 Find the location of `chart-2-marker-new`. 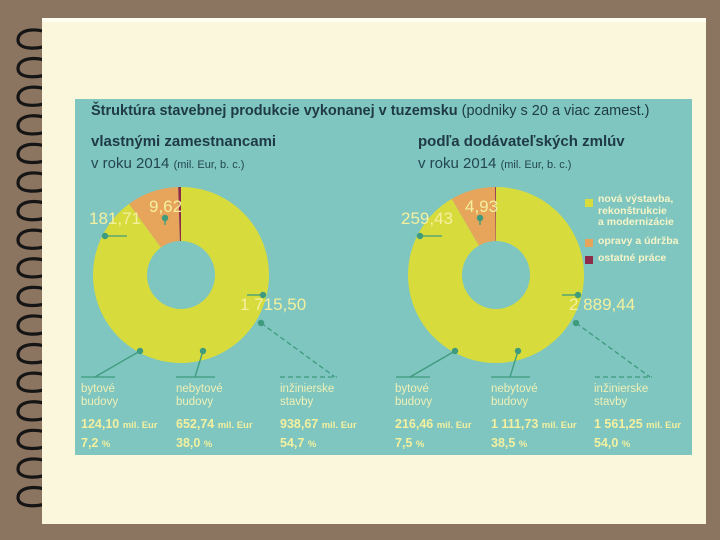

chart-2-marker-new is located at coordinates (578, 295).